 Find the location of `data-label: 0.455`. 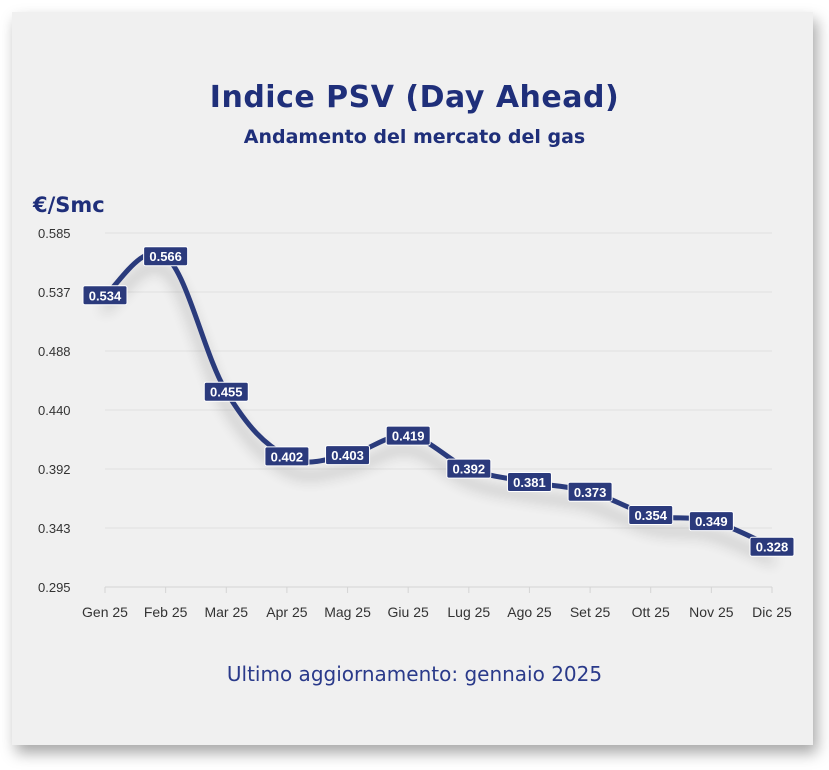

data-label: 0.455 is located at coordinates (226, 391).